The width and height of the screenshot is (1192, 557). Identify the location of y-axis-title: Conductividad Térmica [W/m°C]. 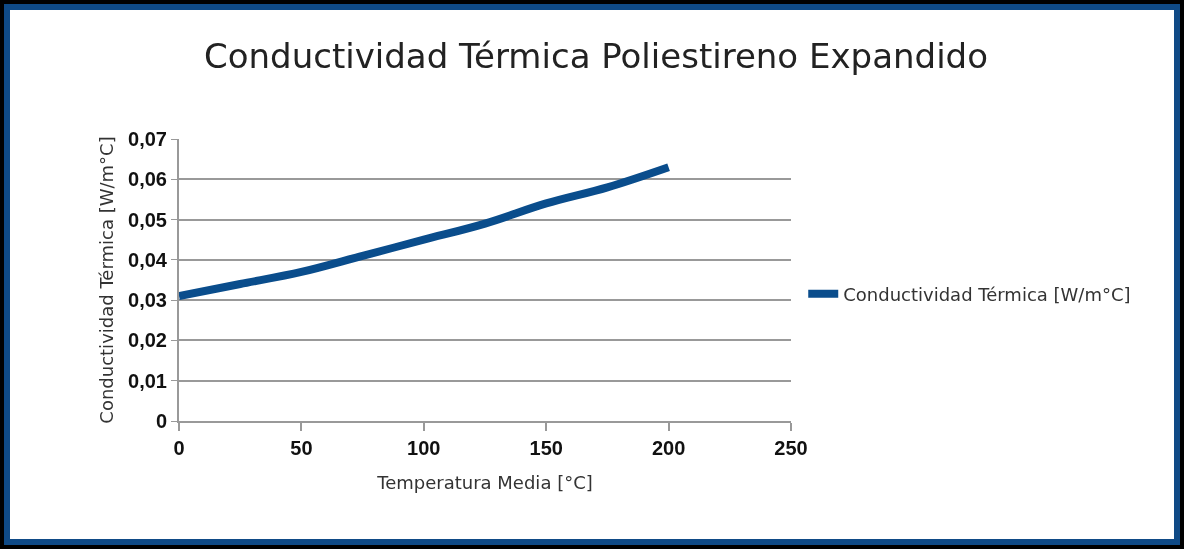
(106, 280).